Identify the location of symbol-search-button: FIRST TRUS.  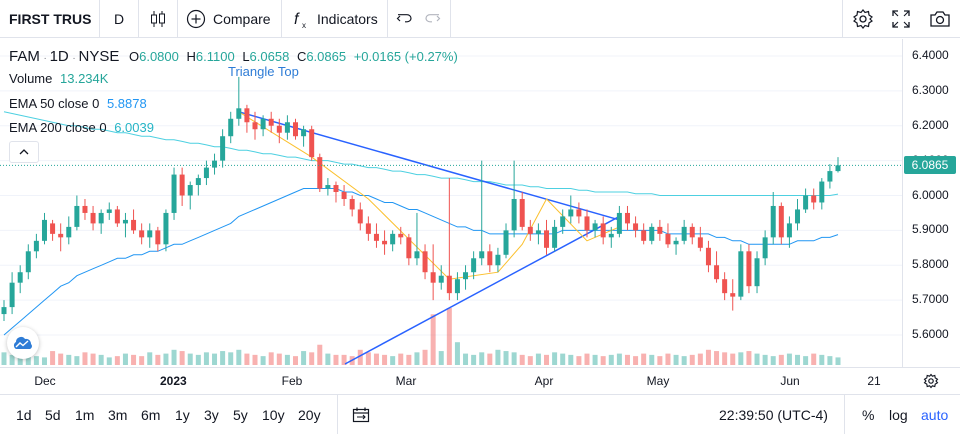
(50, 19).